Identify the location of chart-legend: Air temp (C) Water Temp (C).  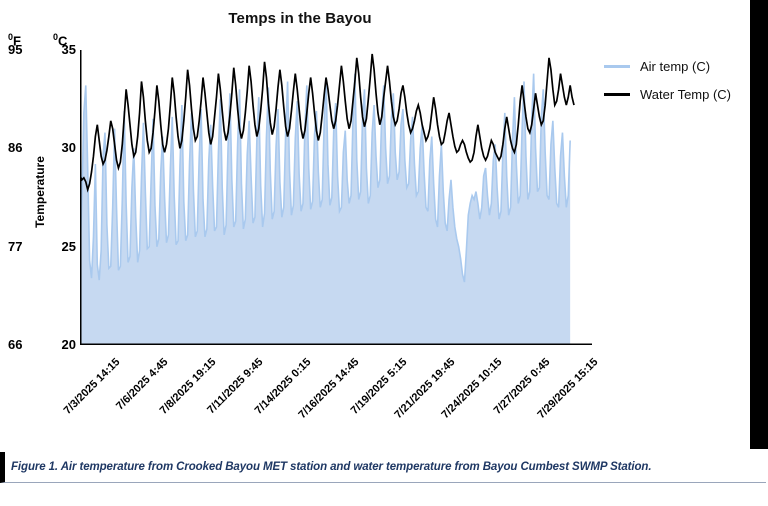
(679, 80).